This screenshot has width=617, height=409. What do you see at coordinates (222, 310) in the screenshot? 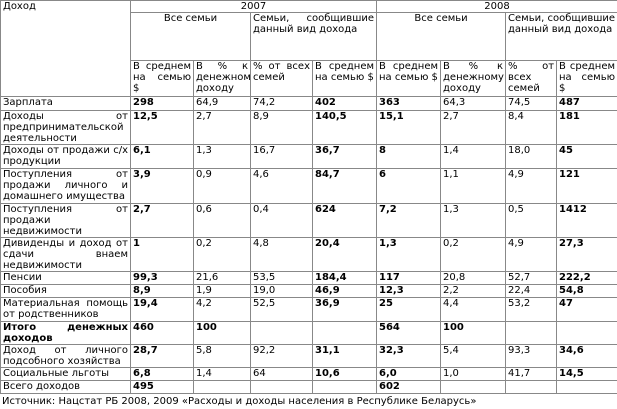
I see `cell: 4,2` at bounding box center [222, 310].